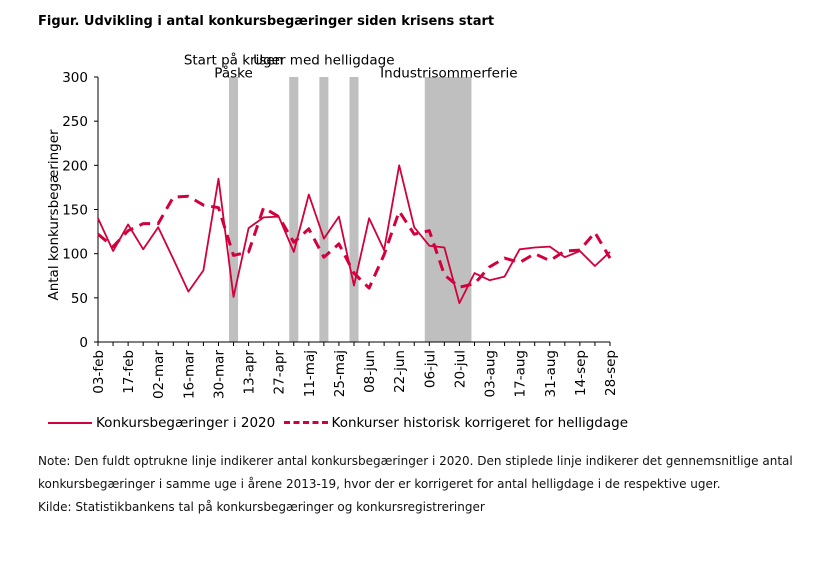  I want to click on y-tick-labels: 0 50 100 150 200 250 300, so click(80, 210).